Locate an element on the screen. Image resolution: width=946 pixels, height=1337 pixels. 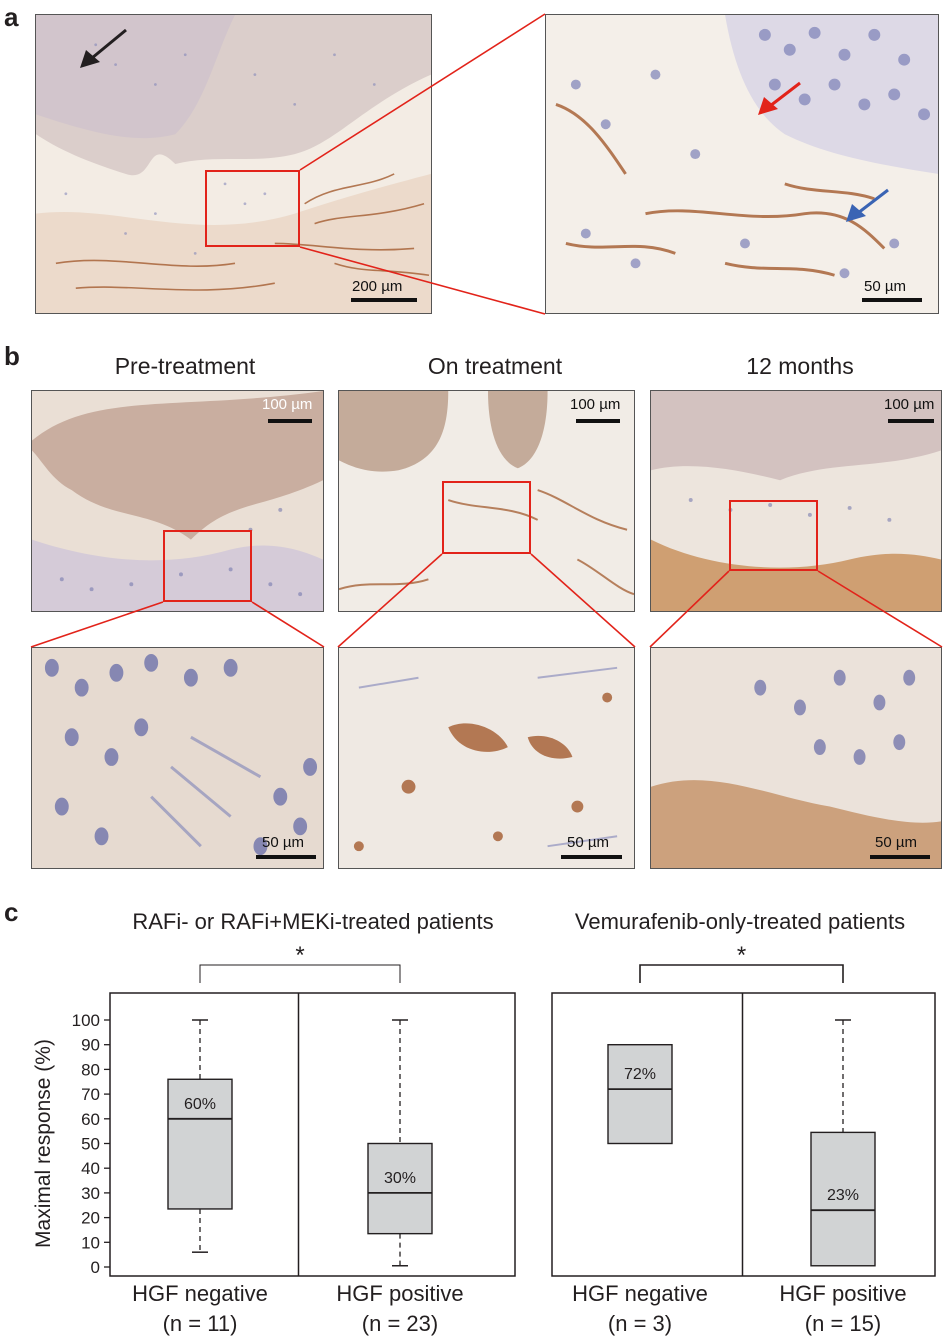
y-tick-label-40: 40 is located at coordinates (90, 1168).